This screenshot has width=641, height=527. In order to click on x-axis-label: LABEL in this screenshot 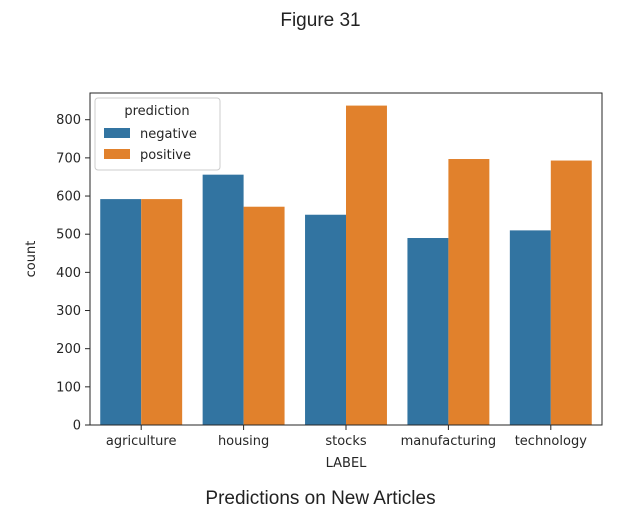, I will do `click(347, 463)`.